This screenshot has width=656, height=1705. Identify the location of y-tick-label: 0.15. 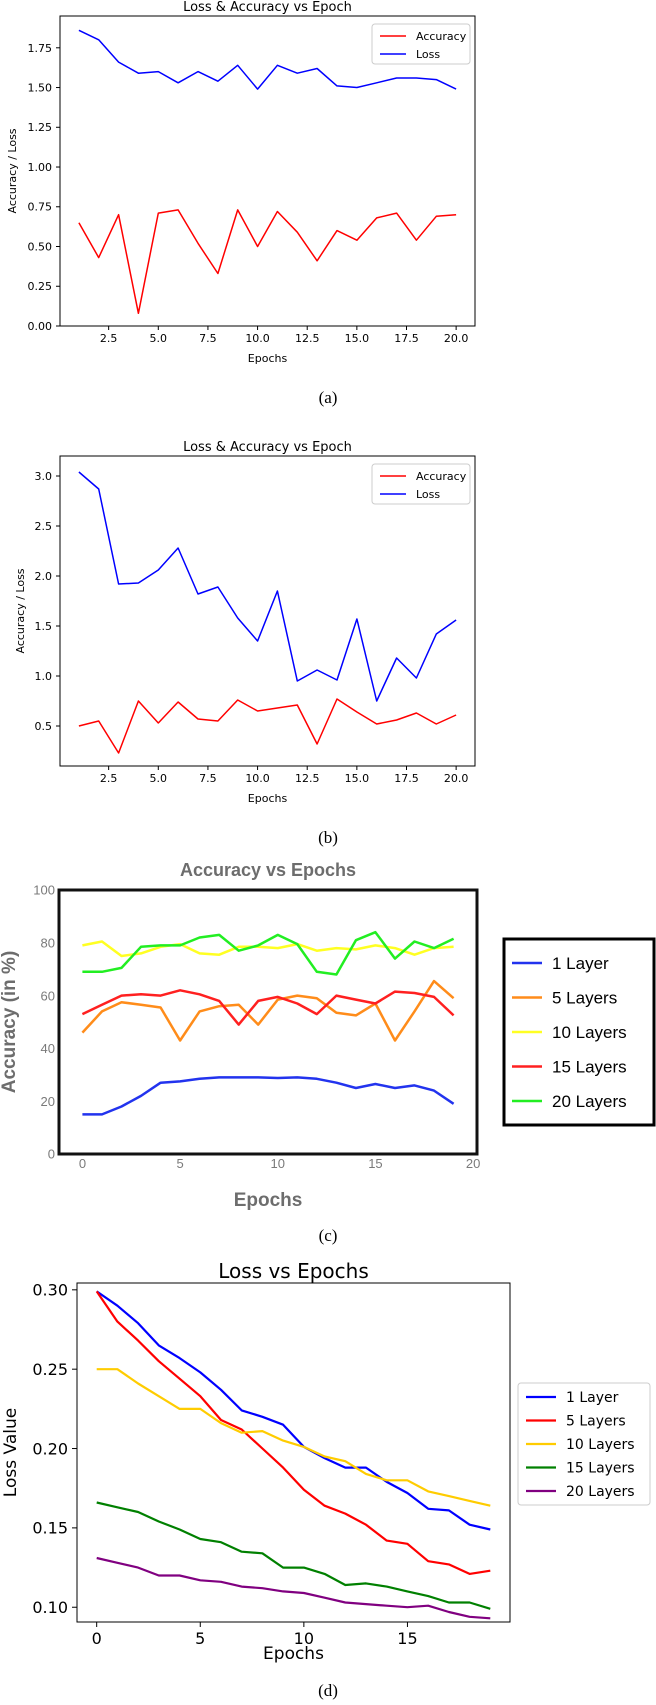
(50, 1528).